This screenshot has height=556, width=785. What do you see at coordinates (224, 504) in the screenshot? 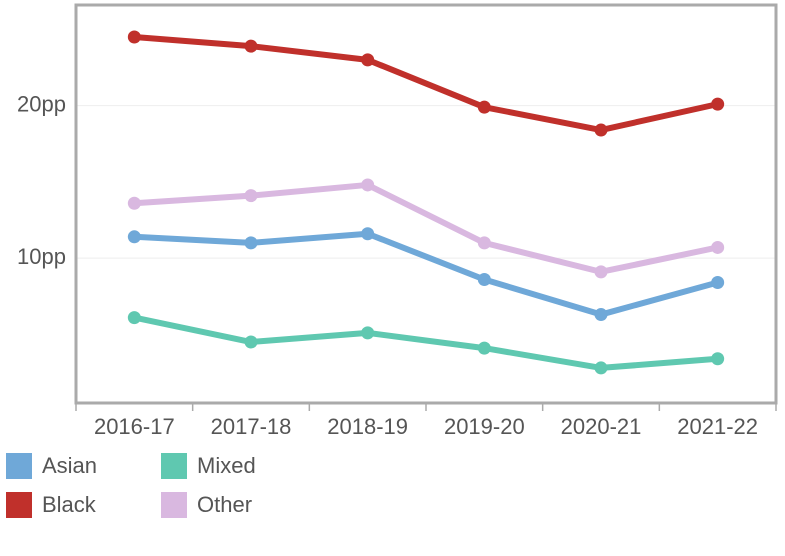
I see `legend-label: Other` at bounding box center [224, 504].